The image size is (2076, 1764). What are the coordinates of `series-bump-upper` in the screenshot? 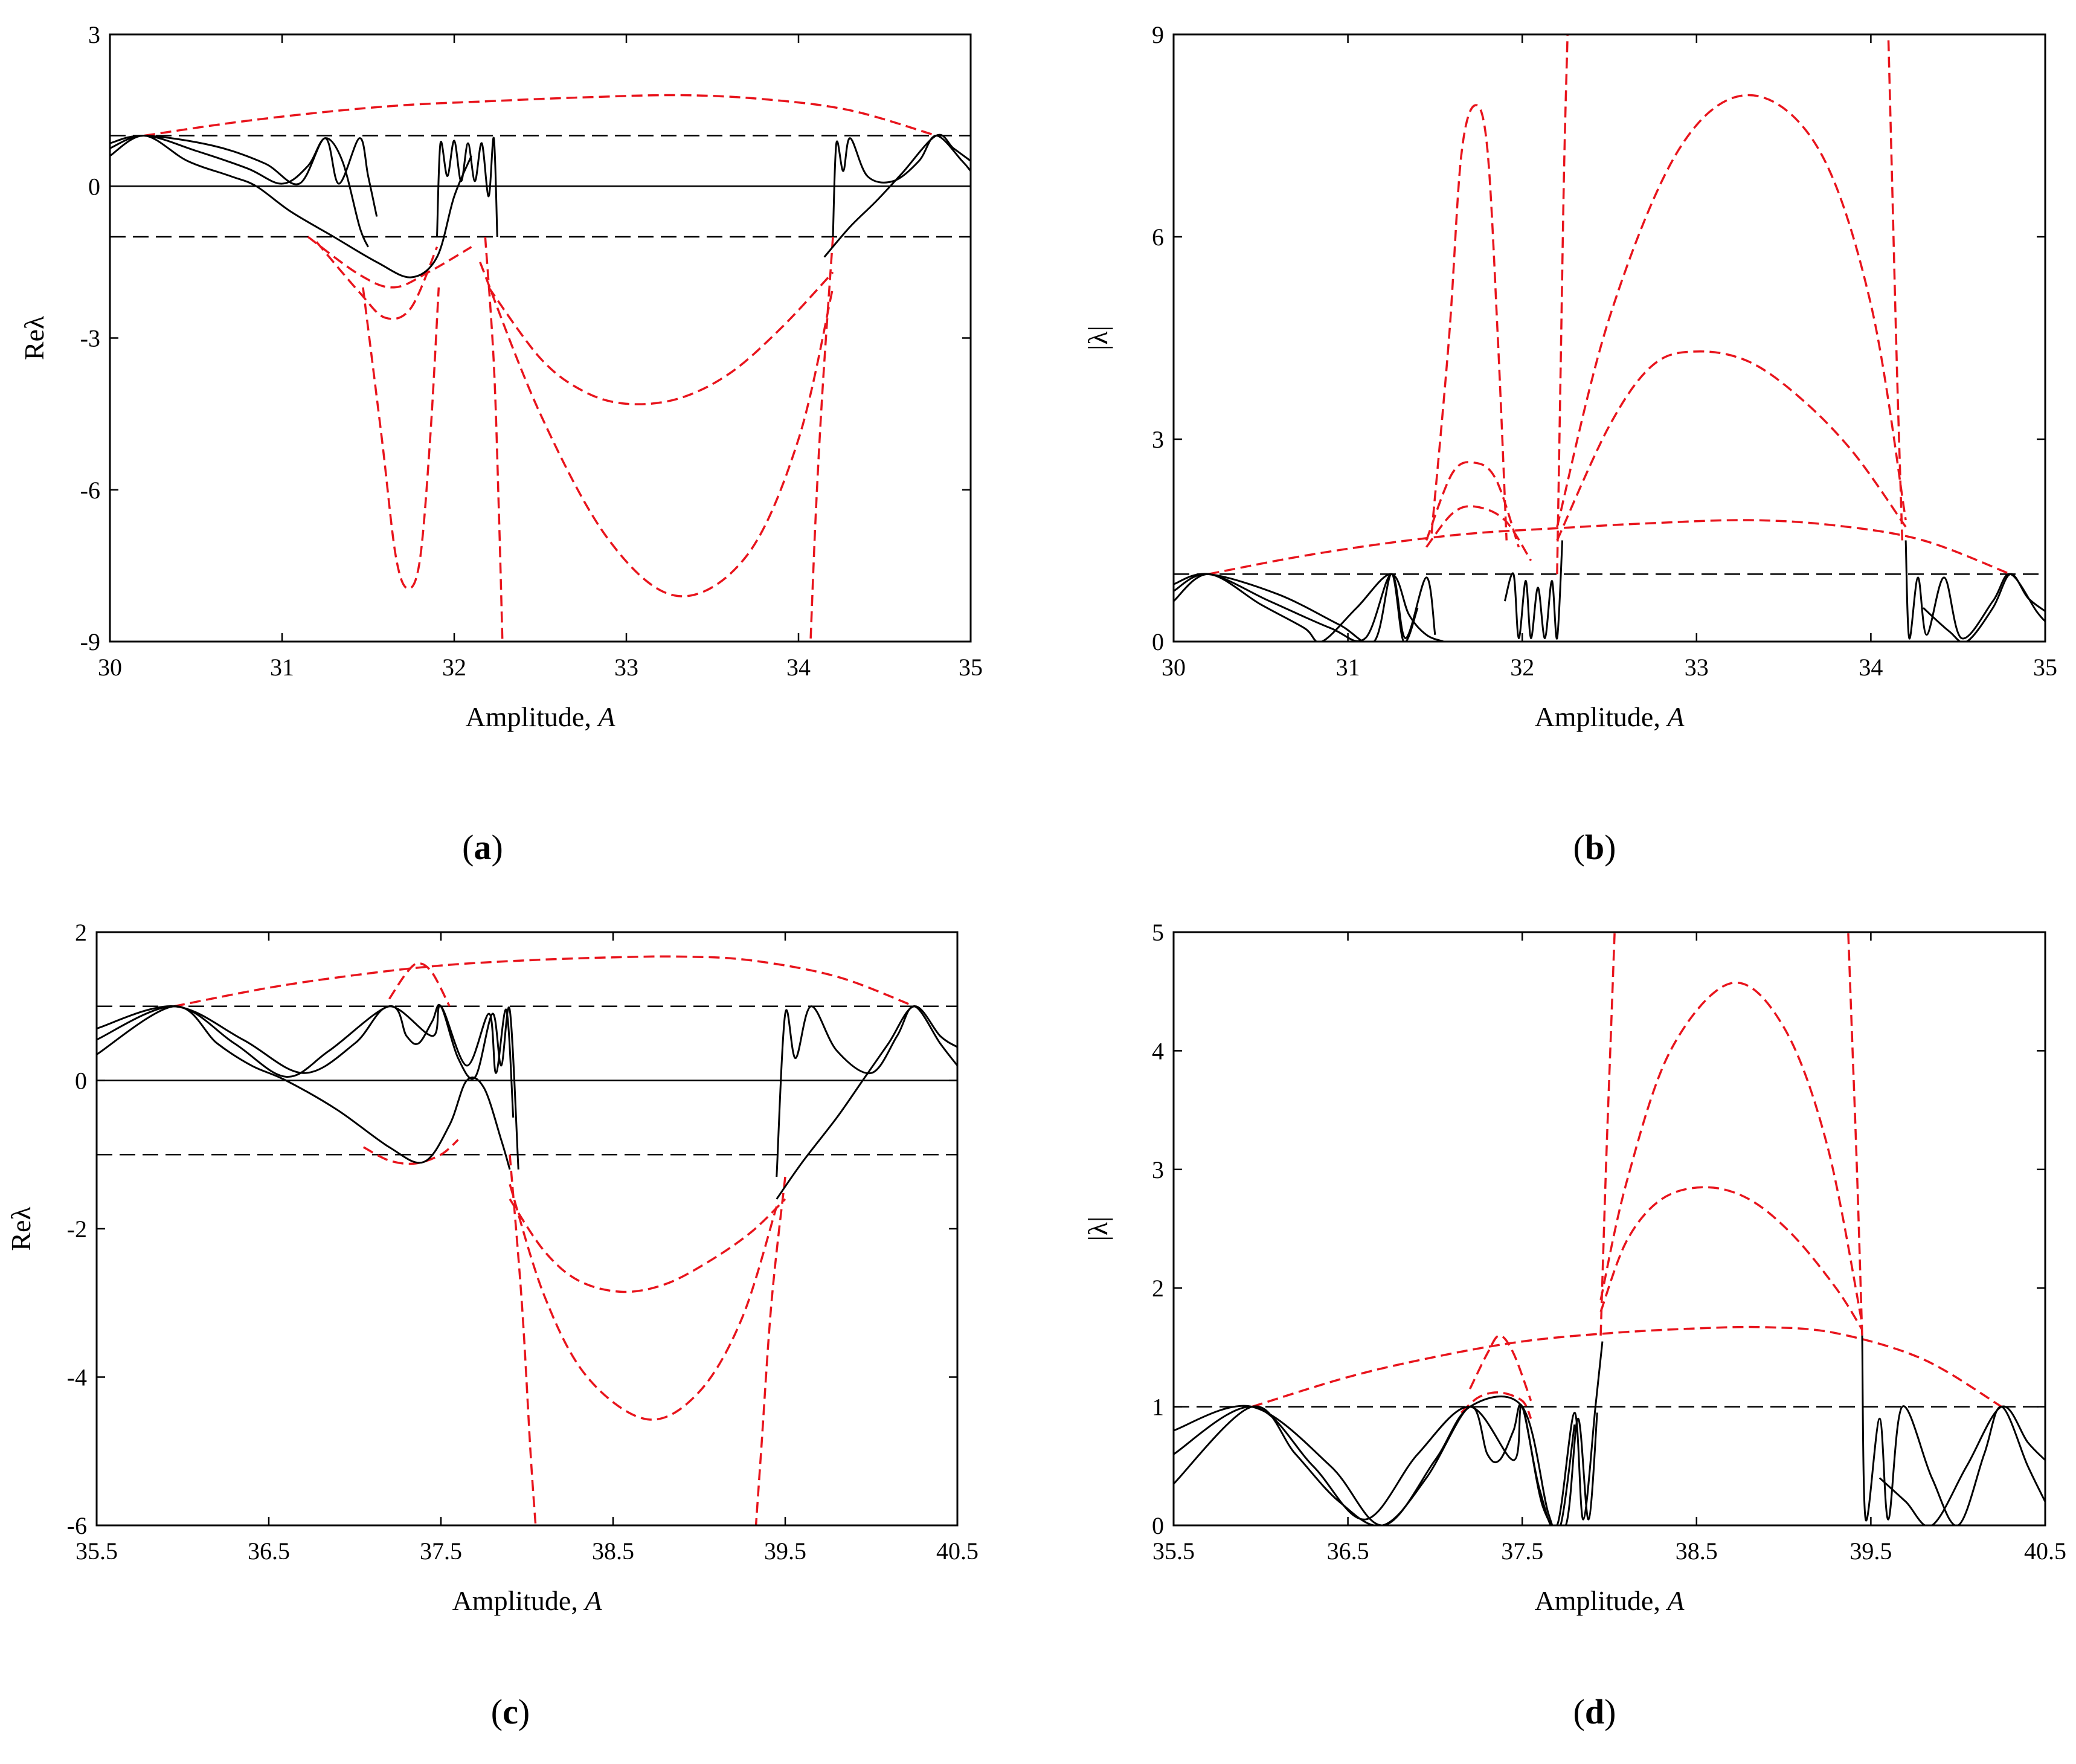 It's located at (420, 985).